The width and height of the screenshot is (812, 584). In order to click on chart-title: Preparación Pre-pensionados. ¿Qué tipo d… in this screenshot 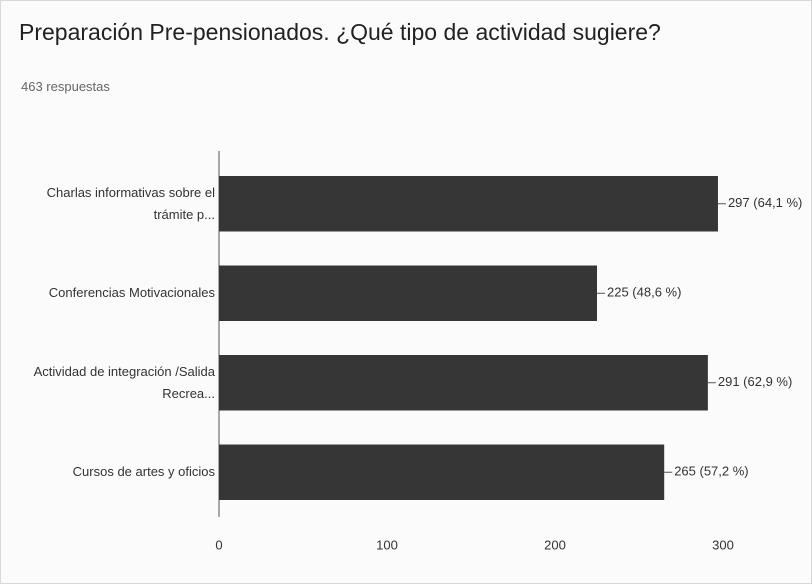, I will do `click(340, 32)`.